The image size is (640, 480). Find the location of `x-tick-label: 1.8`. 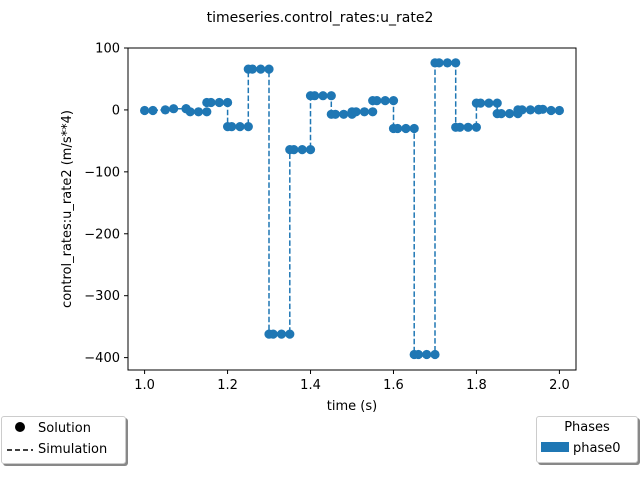

x-tick-label: 1.8 is located at coordinates (476, 385).